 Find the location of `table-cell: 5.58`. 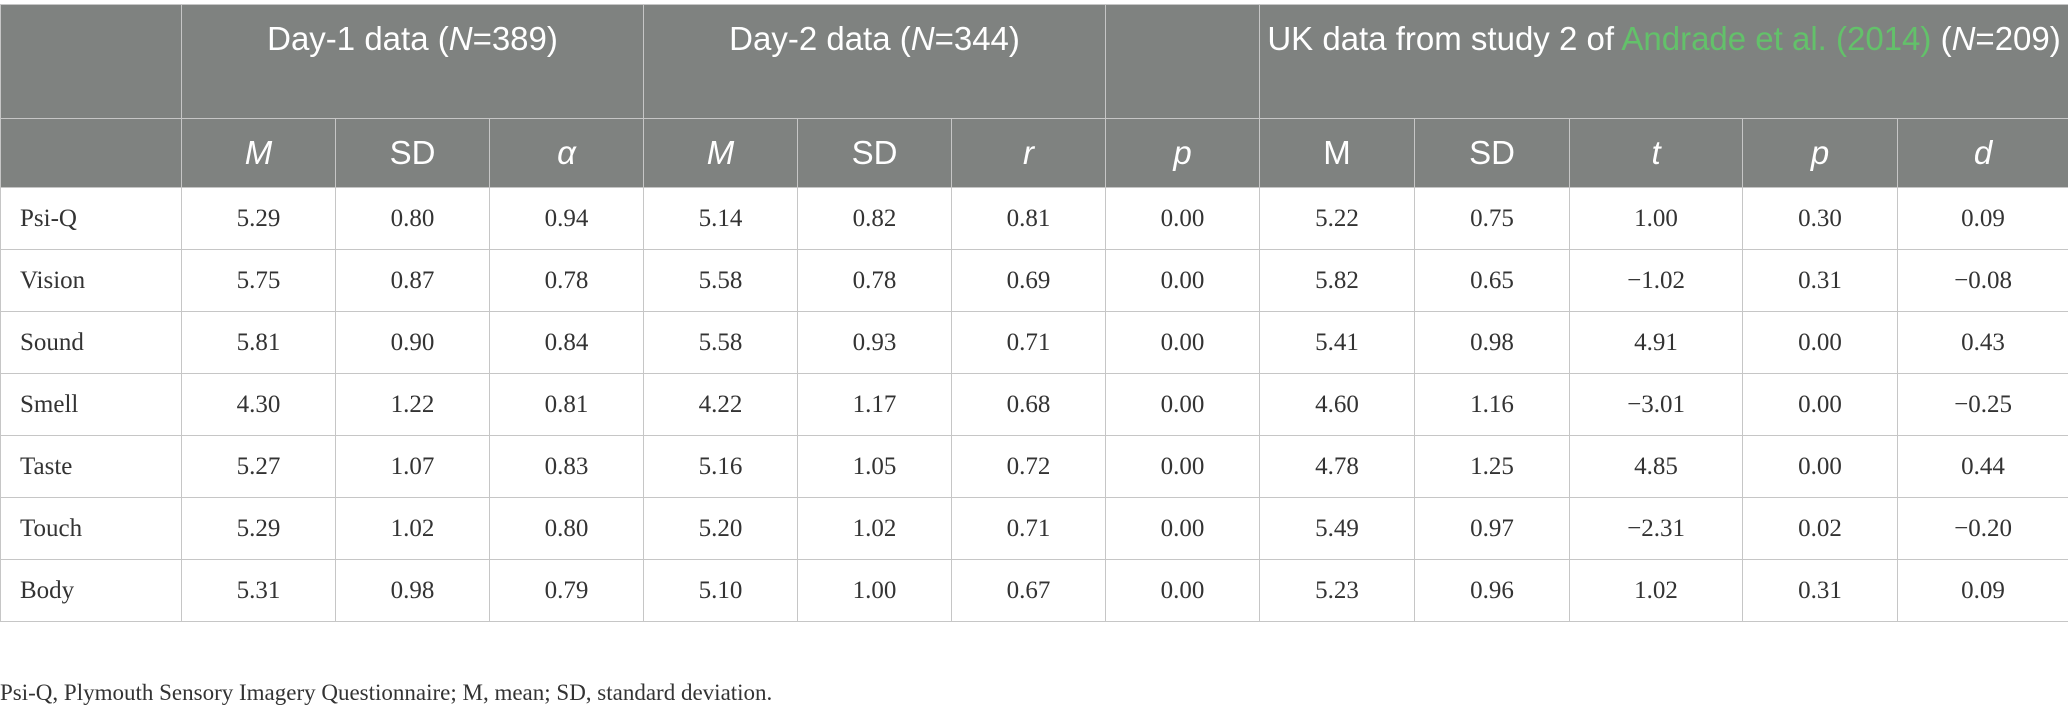

table-cell: 5.58 is located at coordinates (721, 342).